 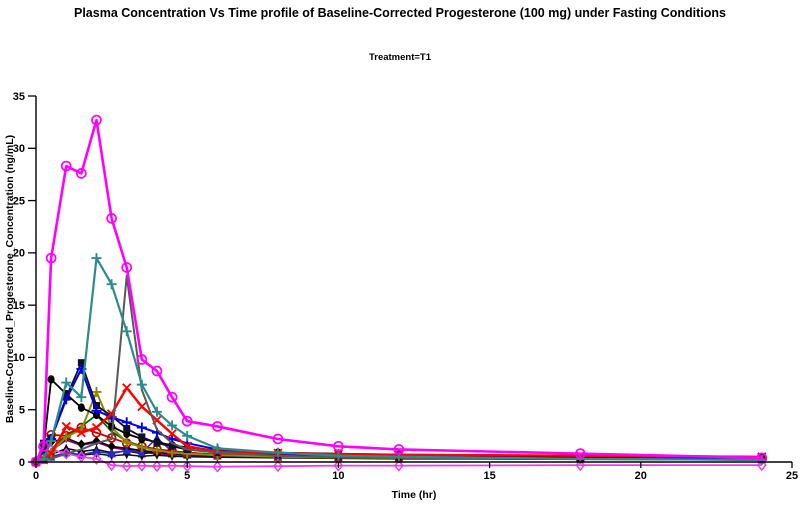 What do you see at coordinates (400, 57) in the screenshot?
I see `chart-subtitle: Treatment=T1` at bounding box center [400, 57].